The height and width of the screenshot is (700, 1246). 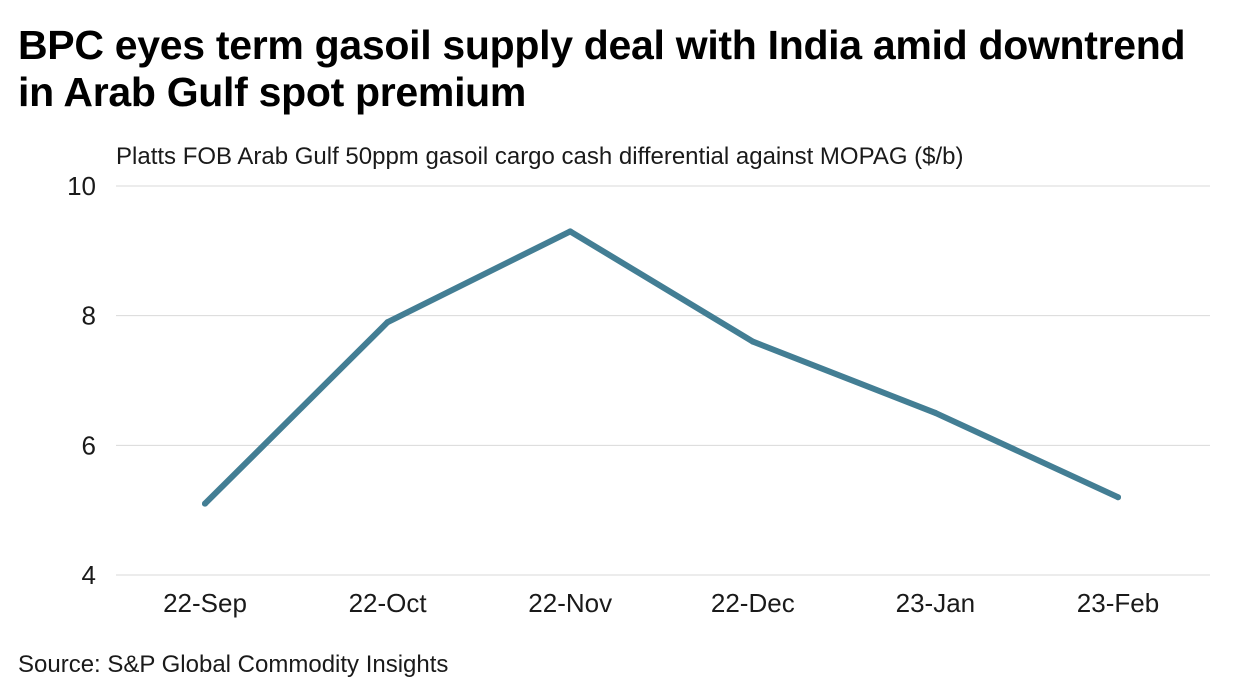 What do you see at coordinates (388, 603) in the screenshot?
I see `x-tick-label: 22-Oct` at bounding box center [388, 603].